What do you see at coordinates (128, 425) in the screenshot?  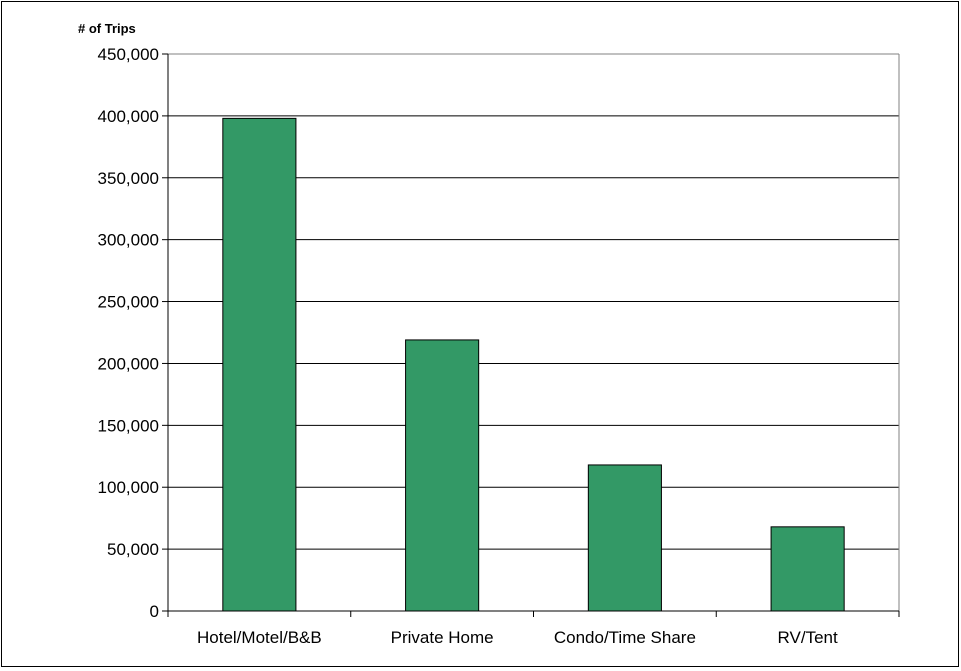 I see `y-tick-label: 150,000` at bounding box center [128, 425].